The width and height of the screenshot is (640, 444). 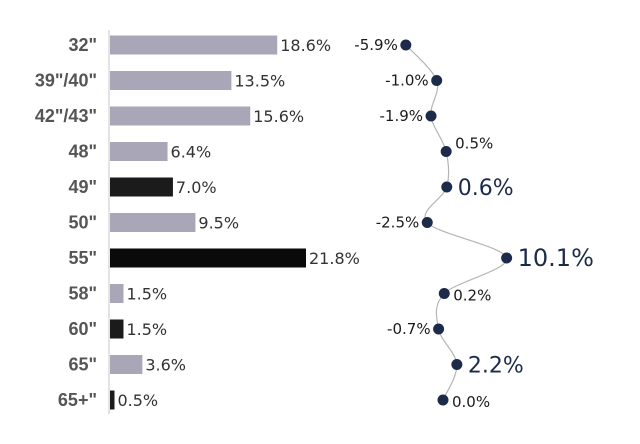 What do you see at coordinates (401, 116) in the screenshot?
I see `change-value-label: -1.9%` at bounding box center [401, 116].